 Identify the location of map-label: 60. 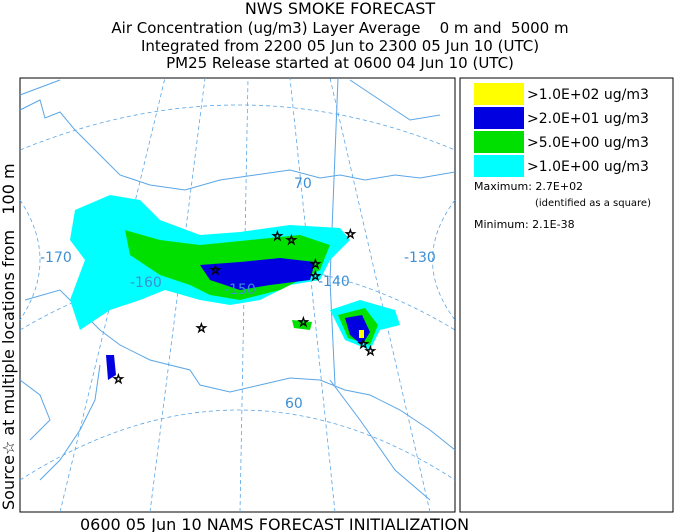
(294, 404).